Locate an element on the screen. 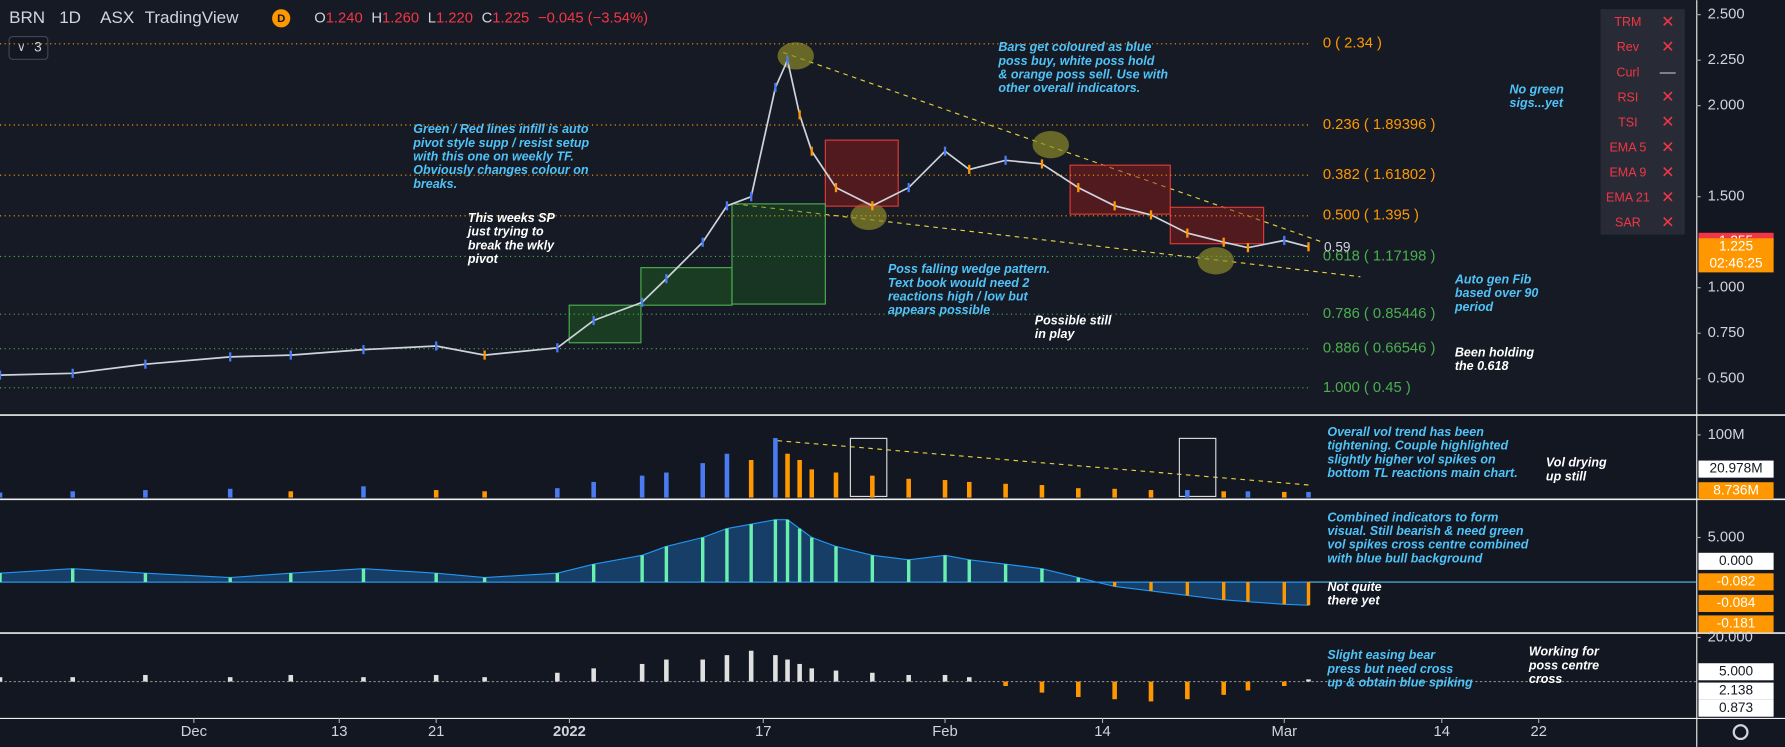 This screenshot has height=747, width=1785. price-badge-label: -0.082 is located at coordinates (1736, 580).